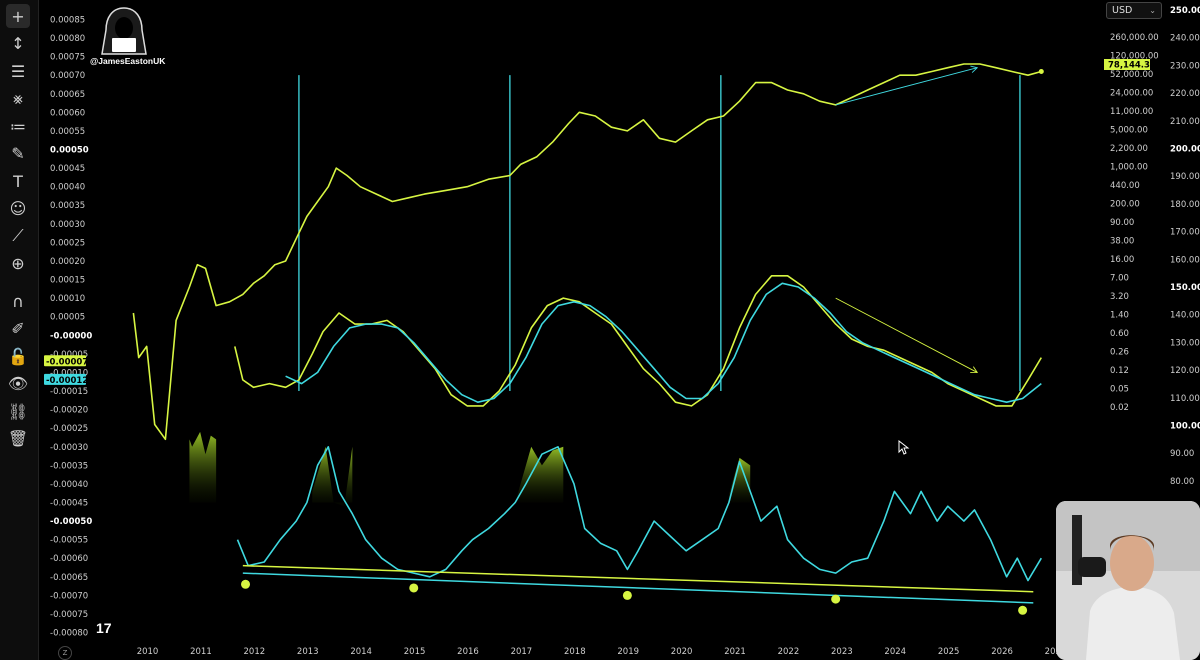 The height and width of the screenshot is (660, 1200). I want to click on price-badge-label: 78,144.30, so click(1132, 66).